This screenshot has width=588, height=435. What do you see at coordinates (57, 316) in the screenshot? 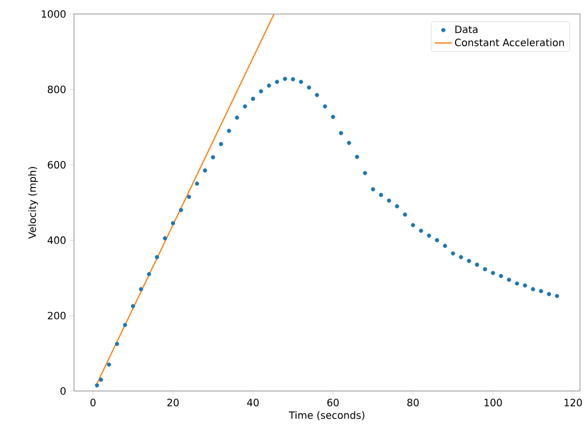
I see `y-tick-label: 200` at bounding box center [57, 316].